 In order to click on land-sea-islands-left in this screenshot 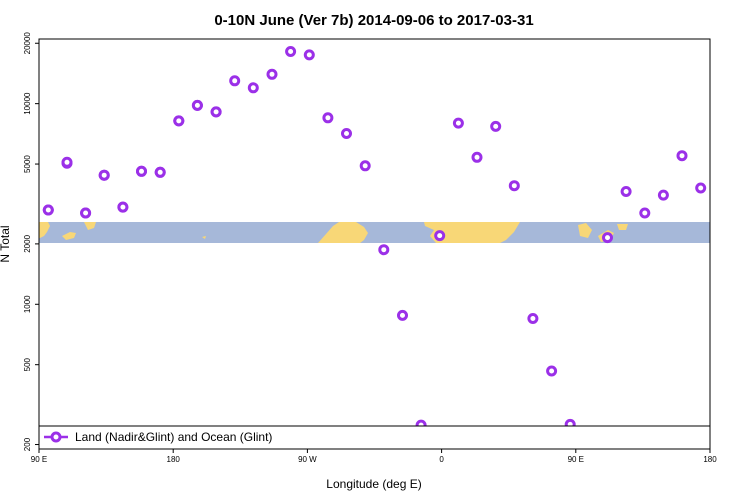, I will do `click(69, 236)`.